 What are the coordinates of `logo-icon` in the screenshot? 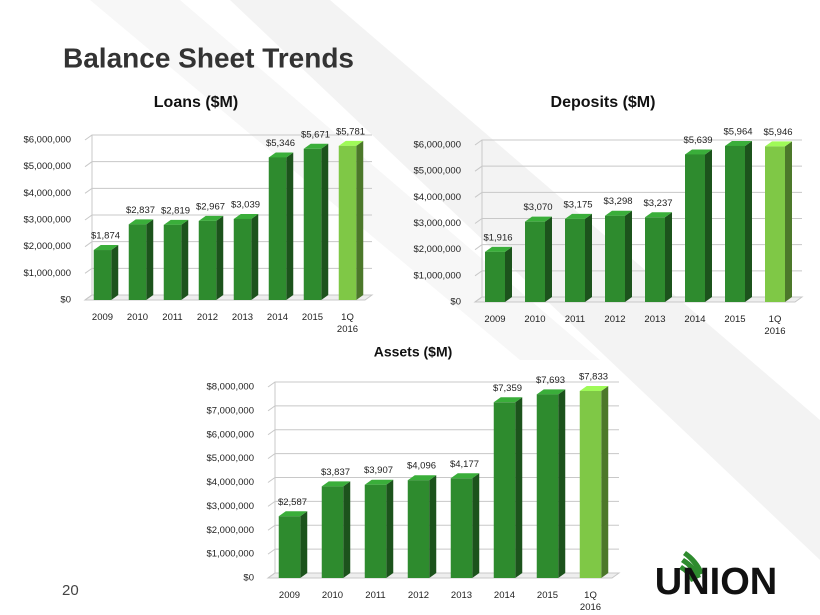 It's located at (691, 566).